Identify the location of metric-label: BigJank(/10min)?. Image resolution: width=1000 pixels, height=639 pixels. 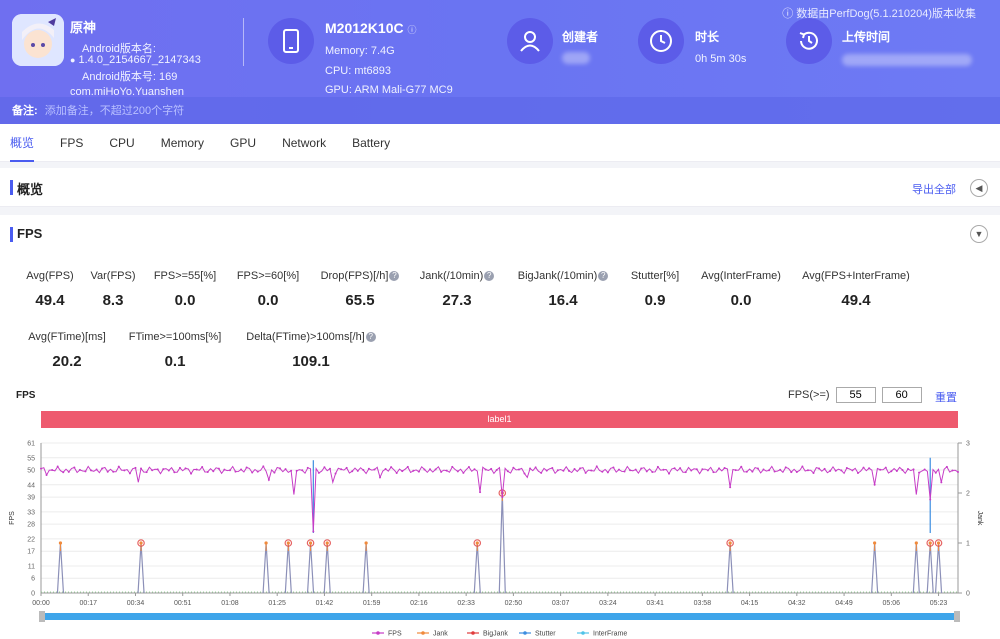
(563, 276).